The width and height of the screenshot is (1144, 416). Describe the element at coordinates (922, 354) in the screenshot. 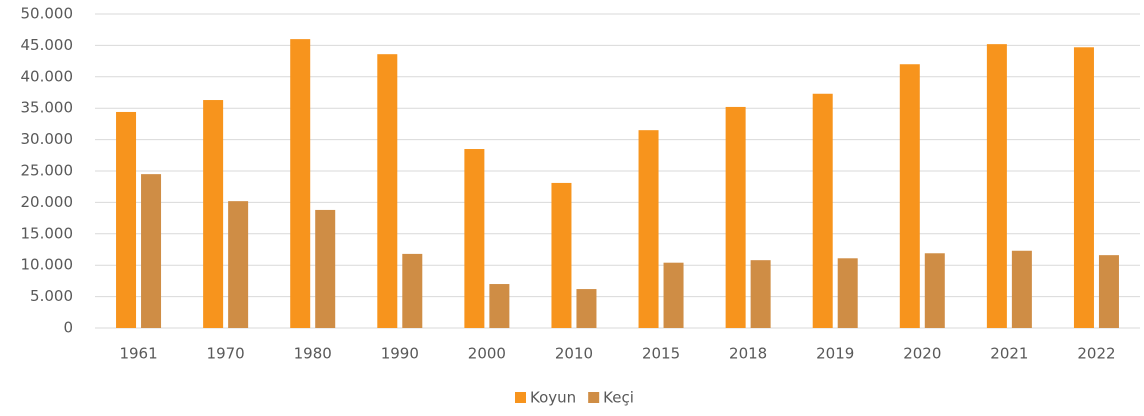

I see `x-tick-label: 2020` at that location.